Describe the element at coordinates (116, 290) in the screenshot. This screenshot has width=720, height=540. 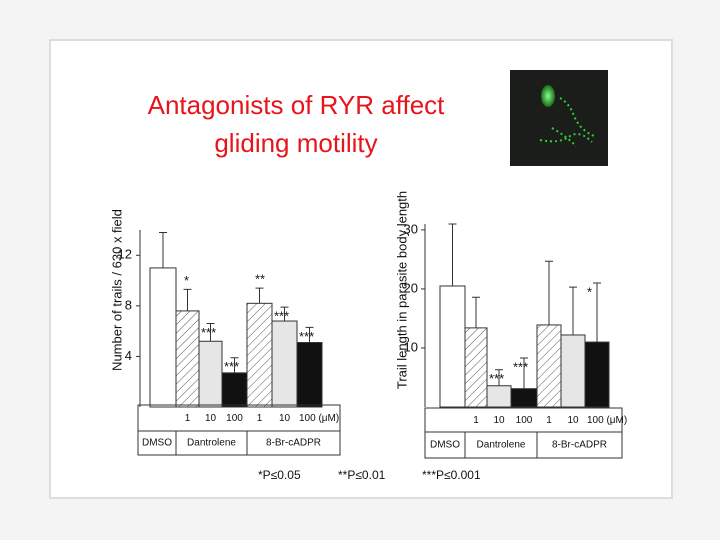
I see `y-axis-label: Number of trails / 630 x field` at that location.